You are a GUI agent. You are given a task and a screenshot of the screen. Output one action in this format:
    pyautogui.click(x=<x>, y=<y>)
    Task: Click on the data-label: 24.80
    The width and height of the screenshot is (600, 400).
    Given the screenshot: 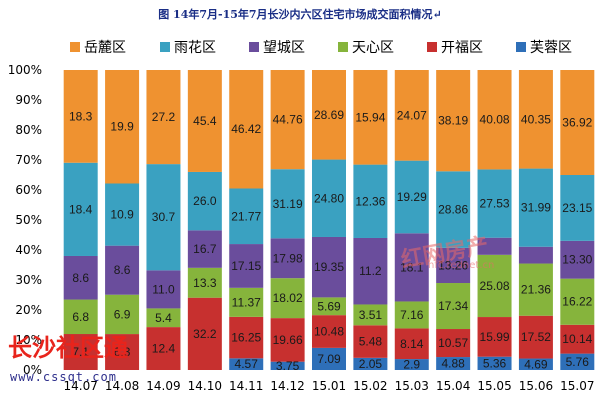 What is the action you would take?
    pyautogui.click(x=329, y=198)
    